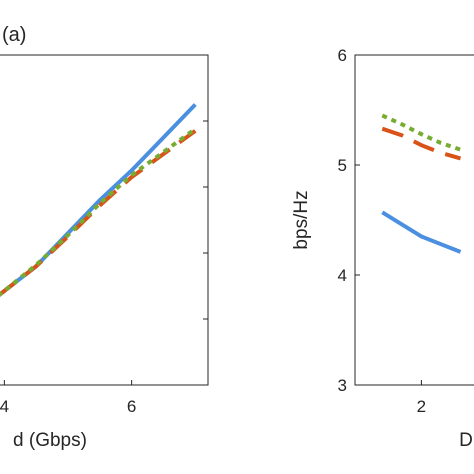  I want to click on right-y-tick-label: 5, so click(342, 165).